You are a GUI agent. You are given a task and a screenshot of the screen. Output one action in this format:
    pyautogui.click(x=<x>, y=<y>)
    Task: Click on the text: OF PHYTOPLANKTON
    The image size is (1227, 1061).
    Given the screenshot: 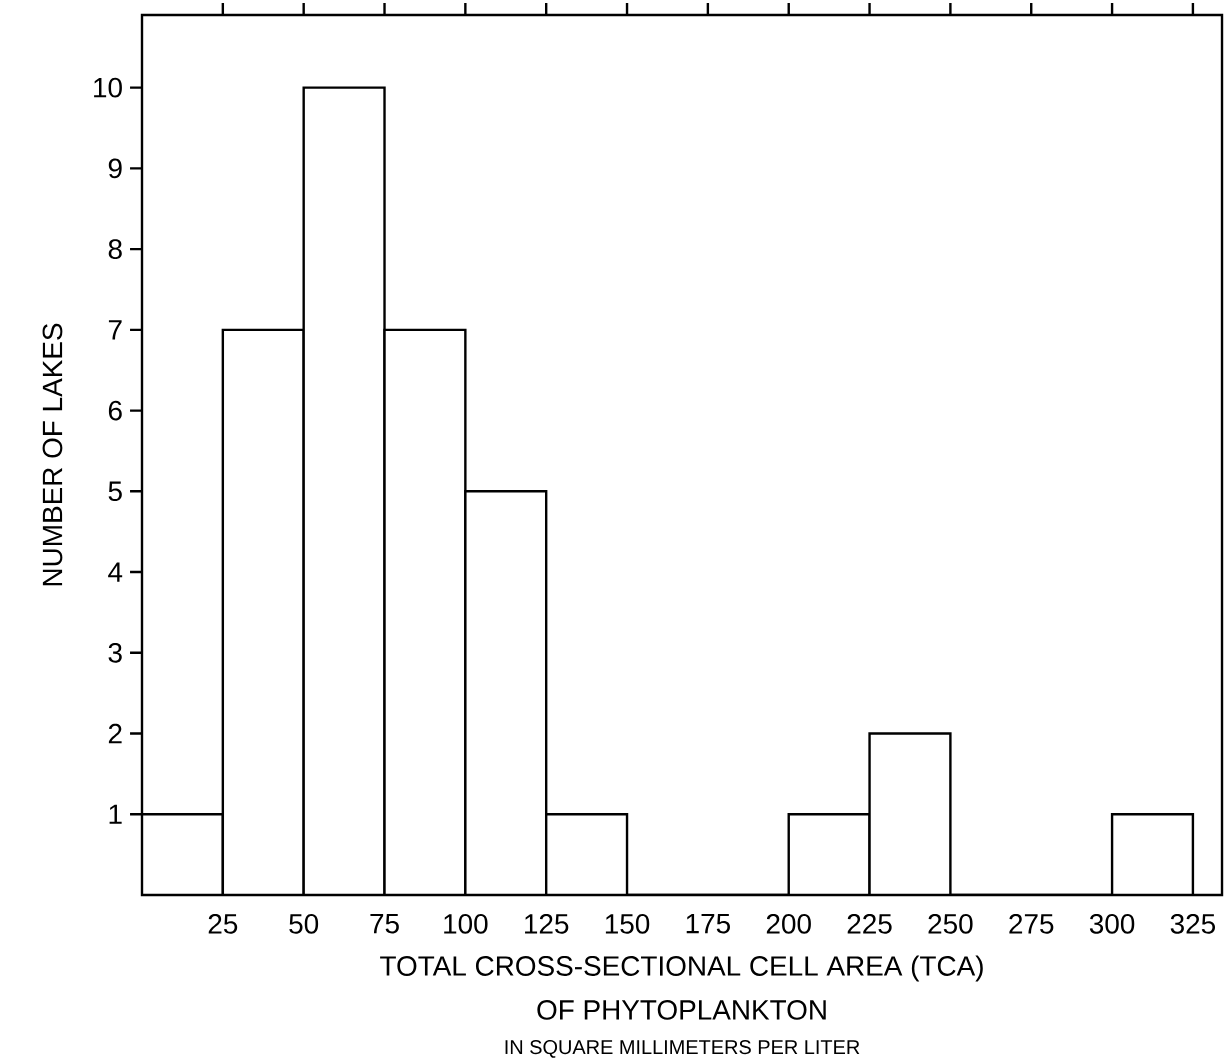 What is the action you would take?
    pyautogui.click(x=681, y=1010)
    